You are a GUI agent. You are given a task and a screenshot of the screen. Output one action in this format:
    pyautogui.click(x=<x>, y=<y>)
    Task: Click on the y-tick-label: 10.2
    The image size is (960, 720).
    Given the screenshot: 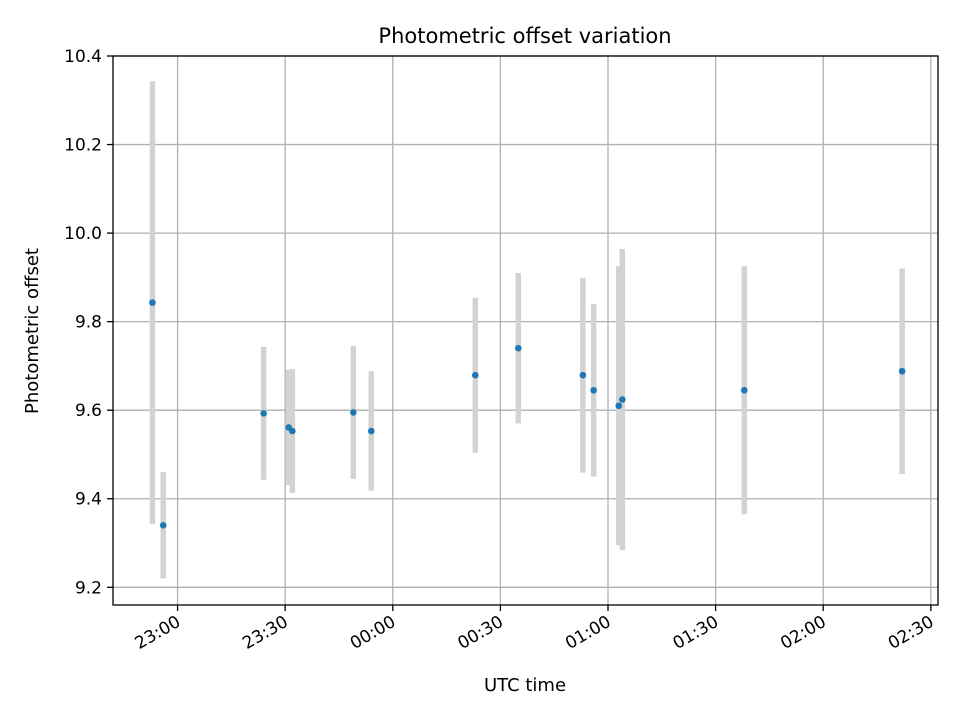 What is the action you would take?
    pyautogui.click(x=83, y=146)
    